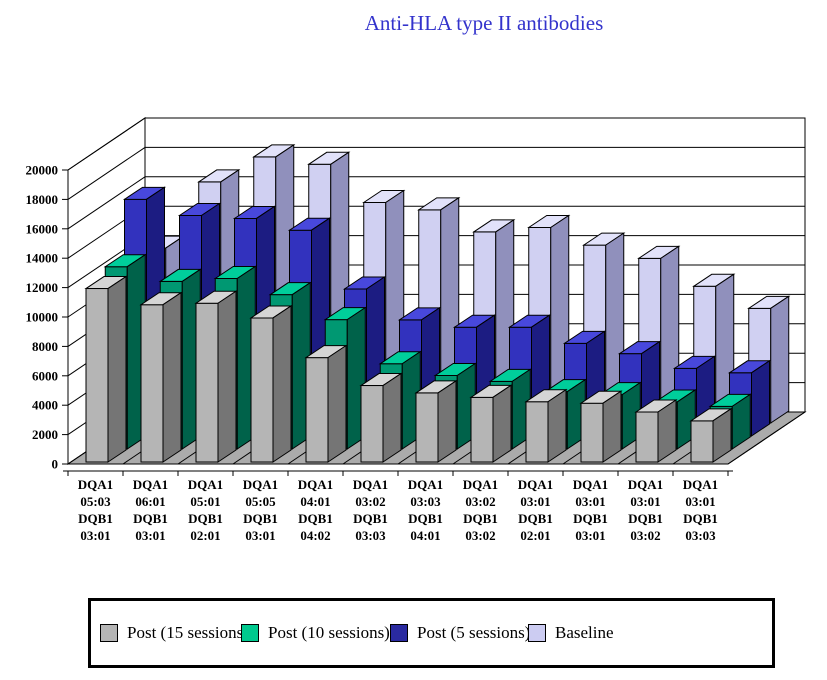  What do you see at coordinates (42, 287) in the screenshot?
I see `y-axis-tick-label: 12000` at bounding box center [42, 287].